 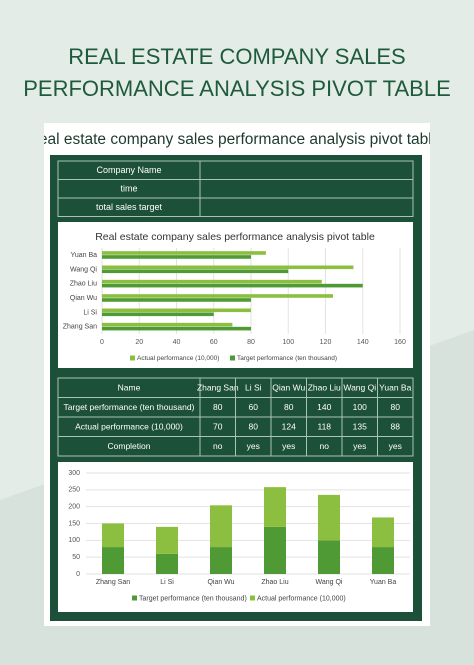 I want to click on x-tick-label: 160, so click(x=400, y=342).